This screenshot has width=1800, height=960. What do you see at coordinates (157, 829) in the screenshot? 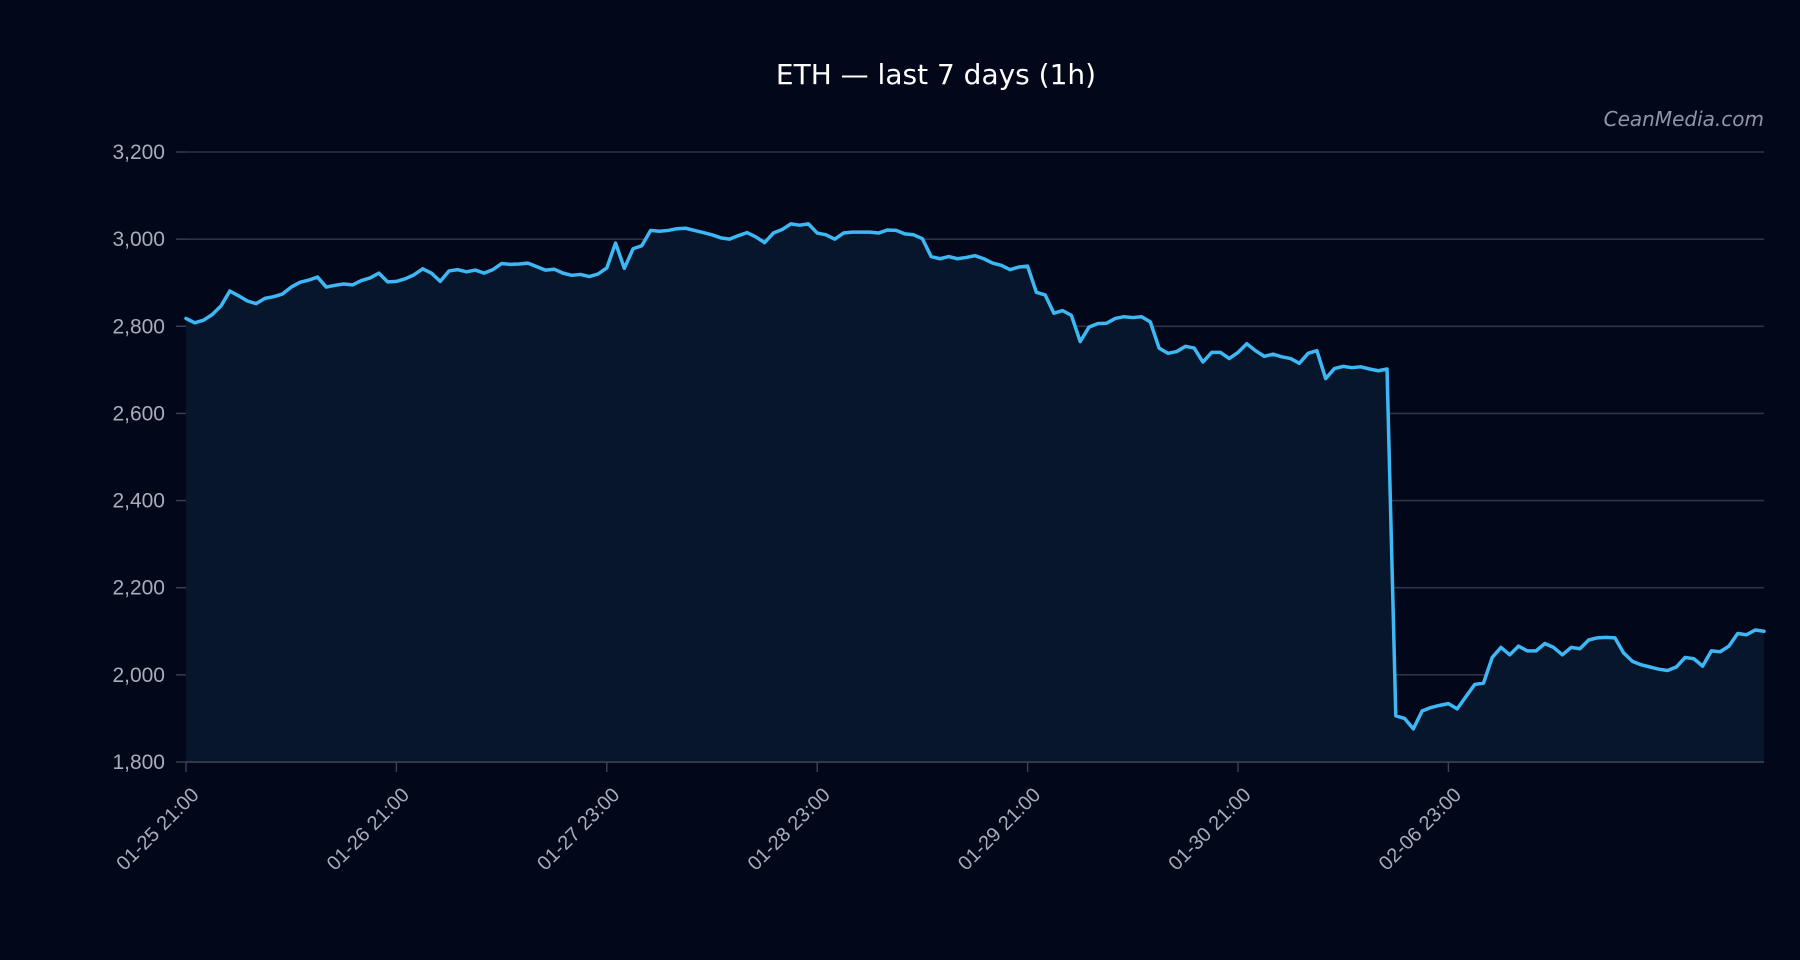
I see `x-tick-label: 01-25 21:00` at bounding box center [157, 829].